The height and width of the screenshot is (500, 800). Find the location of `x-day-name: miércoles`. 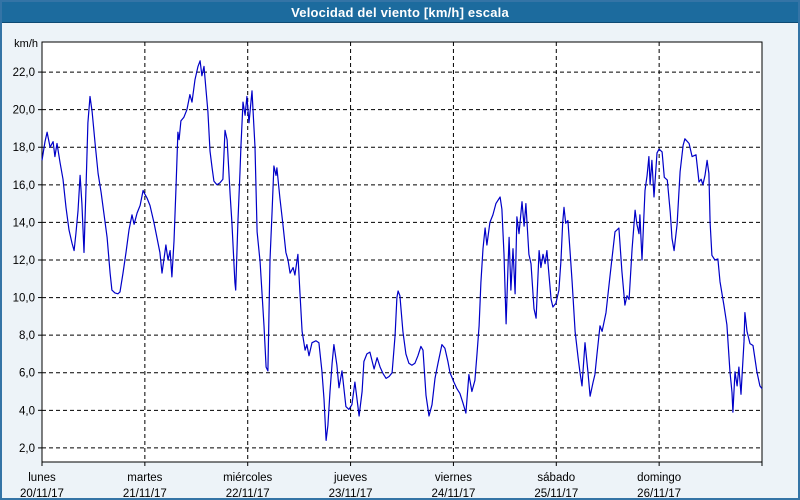

x-day-name: miércoles is located at coordinates (247, 478).